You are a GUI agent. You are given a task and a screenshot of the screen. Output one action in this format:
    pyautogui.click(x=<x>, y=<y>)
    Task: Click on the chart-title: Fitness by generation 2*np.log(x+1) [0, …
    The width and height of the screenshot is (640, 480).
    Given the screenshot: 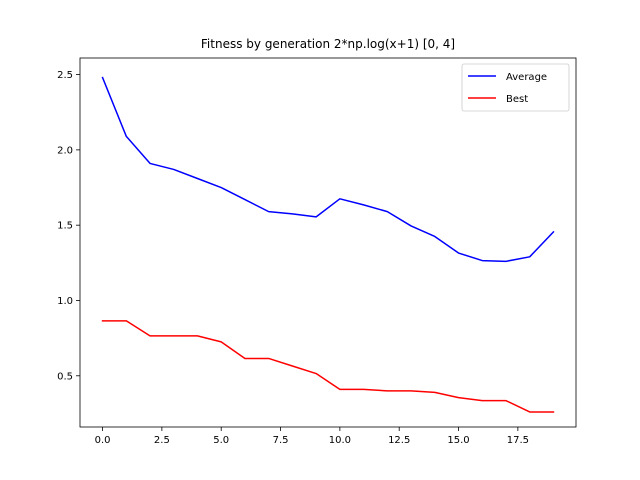 What is the action you would take?
    pyautogui.click(x=328, y=44)
    